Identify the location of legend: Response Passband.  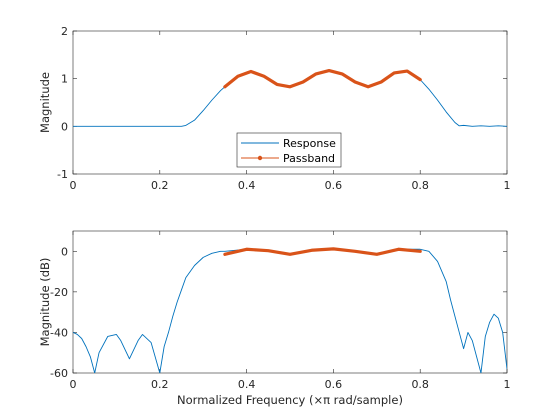
(289, 150).